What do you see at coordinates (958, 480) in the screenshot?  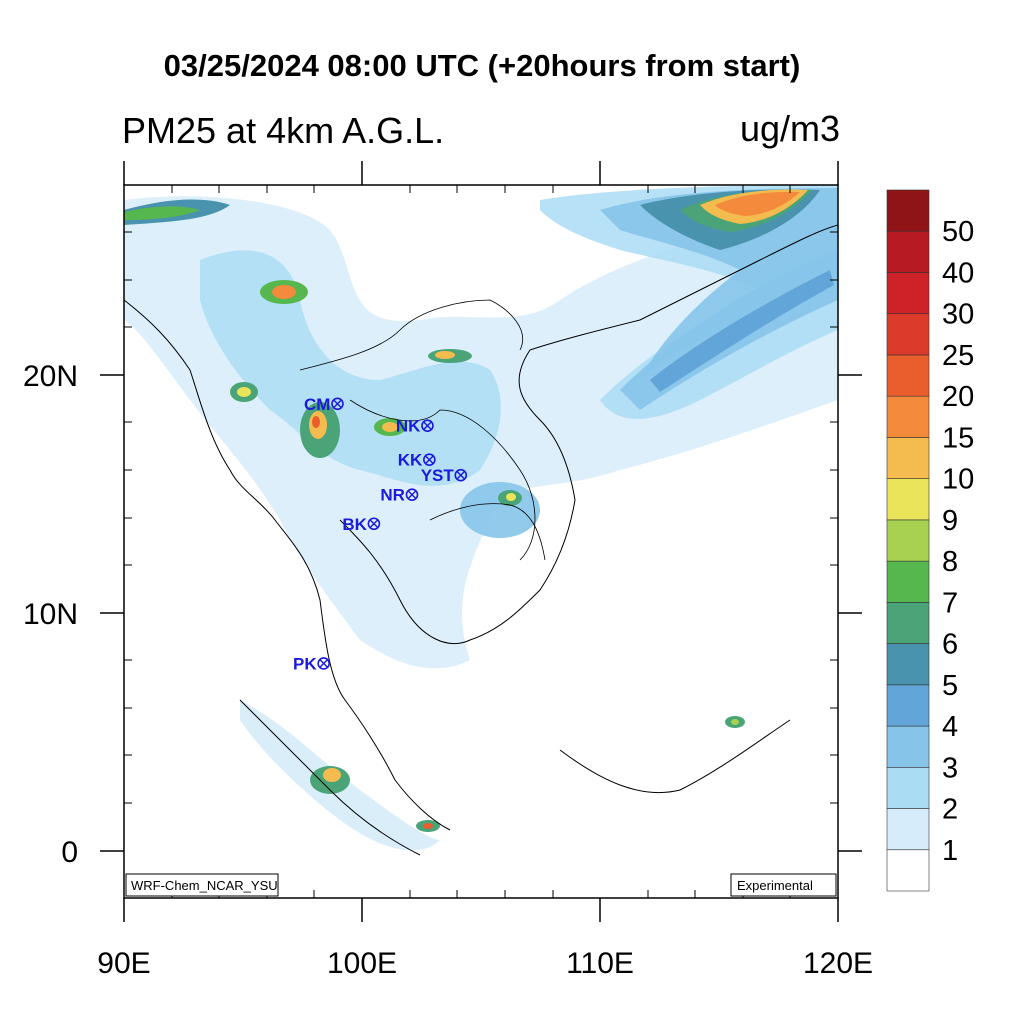 I see `colorbar-label: 10` at bounding box center [958, 480].